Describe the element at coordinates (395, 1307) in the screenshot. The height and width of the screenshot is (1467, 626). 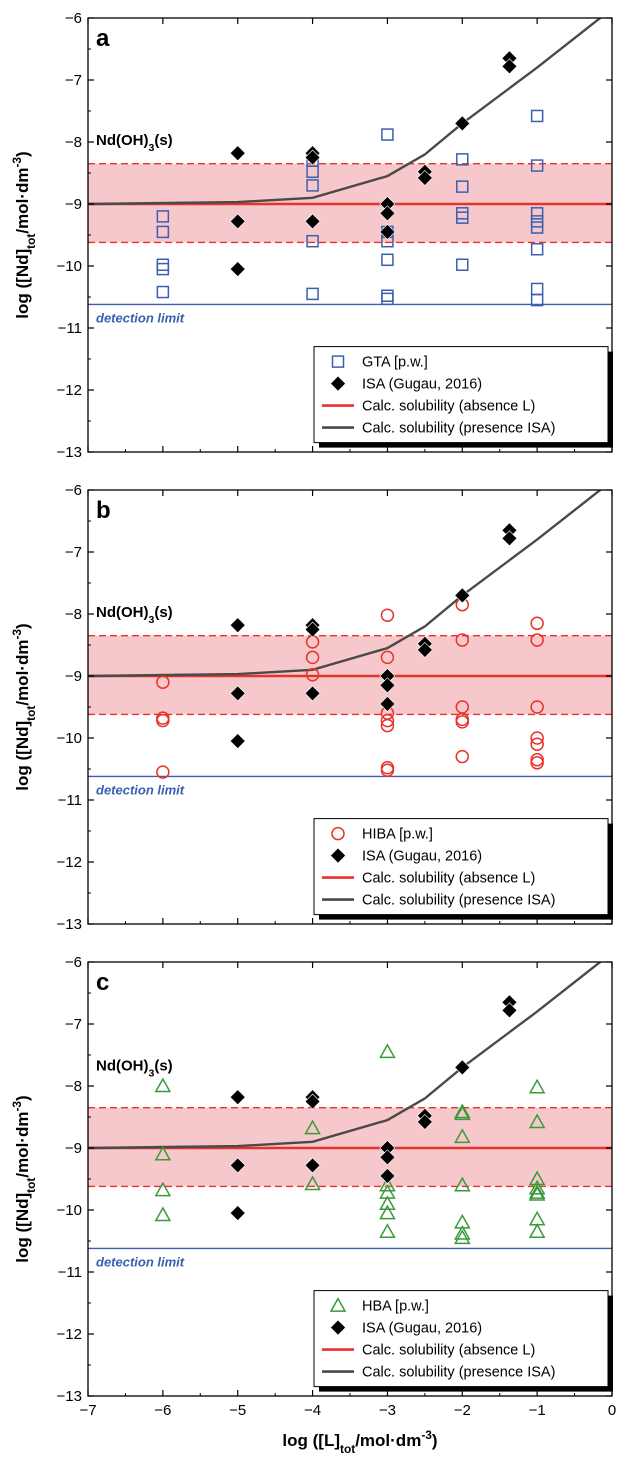
I see `legend-entry-label: HBA [p.w.]` at that location.